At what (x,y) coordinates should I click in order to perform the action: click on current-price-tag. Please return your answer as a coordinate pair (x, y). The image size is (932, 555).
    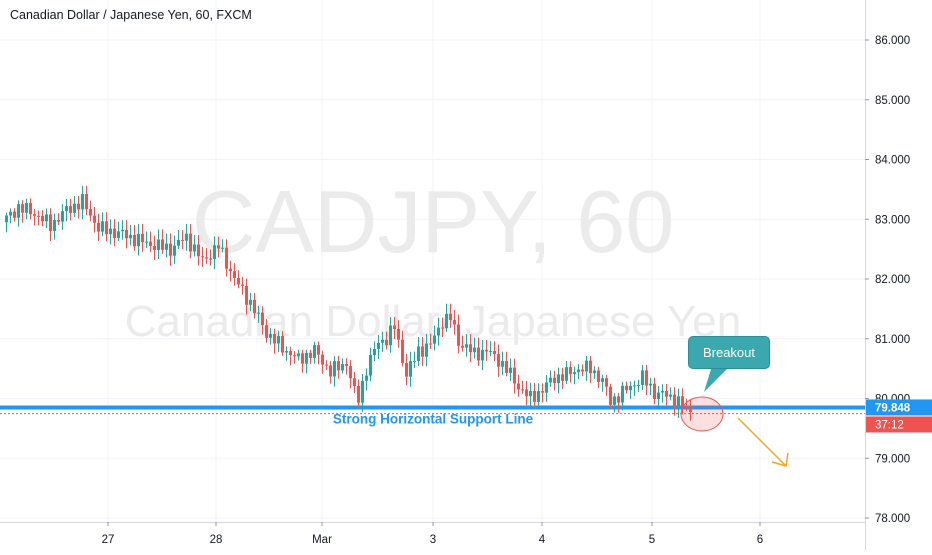
    Looking at the image, I should click on (899, 407).